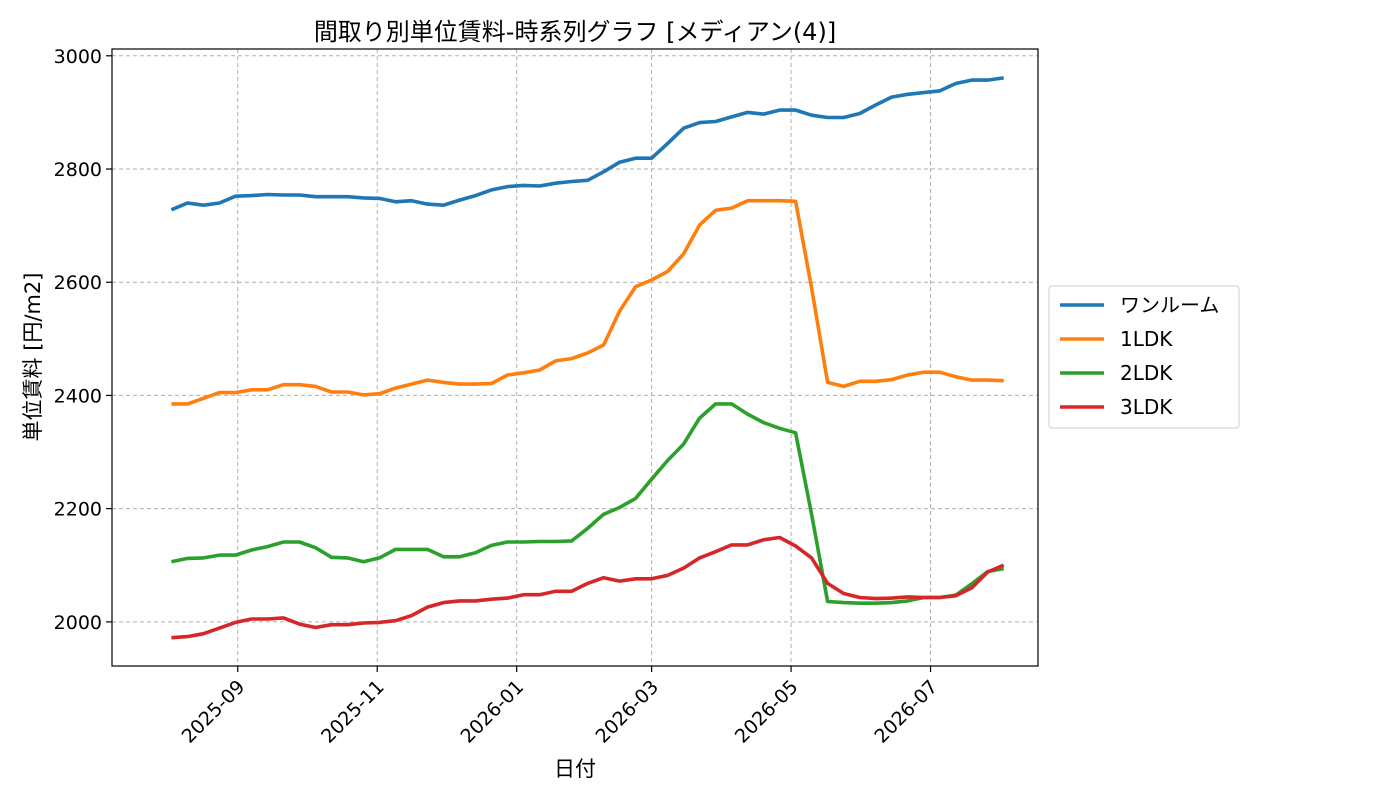  Describe the element at coordinates (33, 357) in the screenshot. I see `y-axis-label: 単位賃料 [円/m2]` at that location.